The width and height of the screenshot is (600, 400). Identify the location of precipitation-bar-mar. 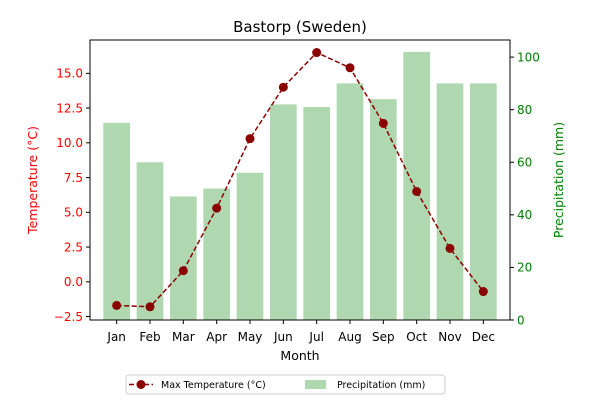
(183, 258).